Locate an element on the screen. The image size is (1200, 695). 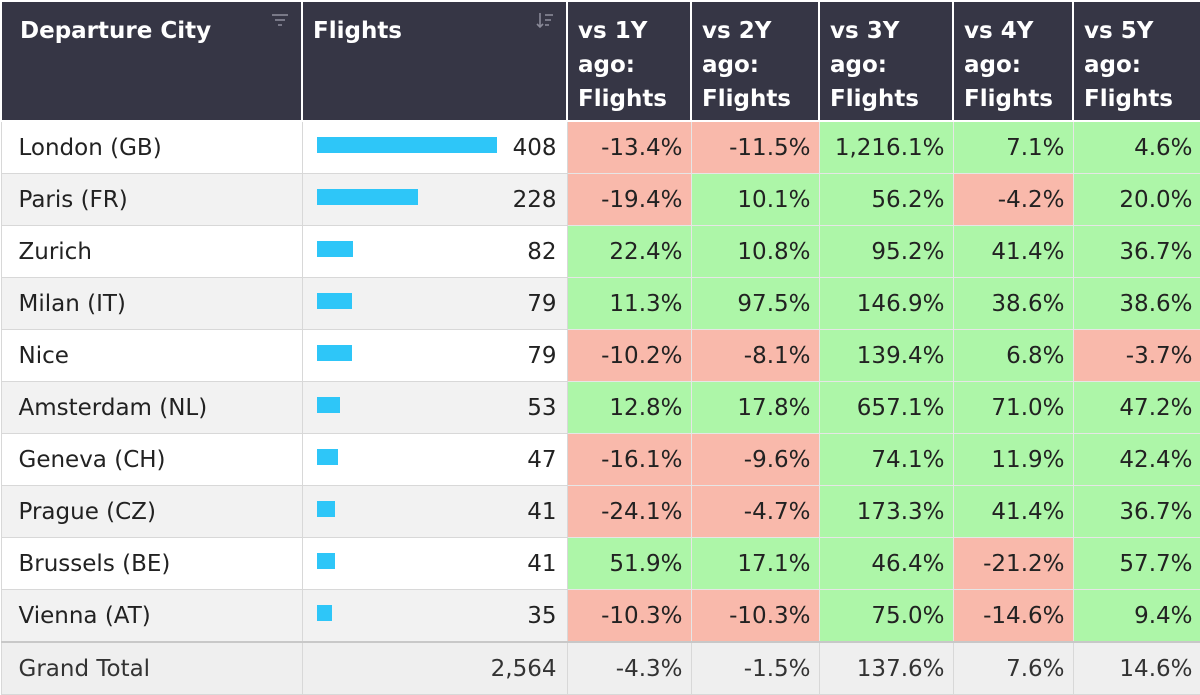
column-header-label: Departure City is located at coordinates (116, 31).